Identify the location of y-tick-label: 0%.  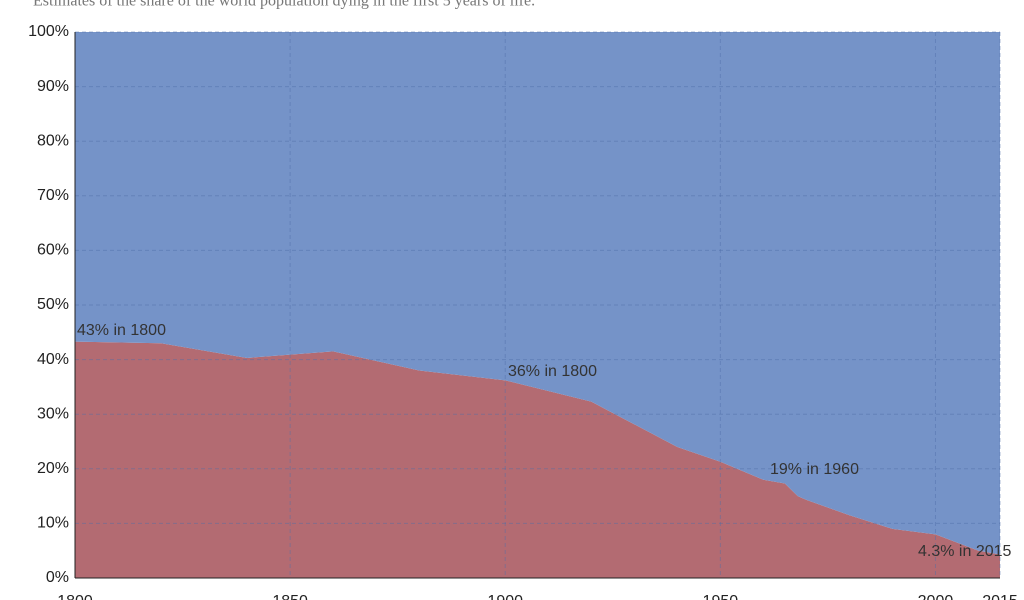
(57, 577).